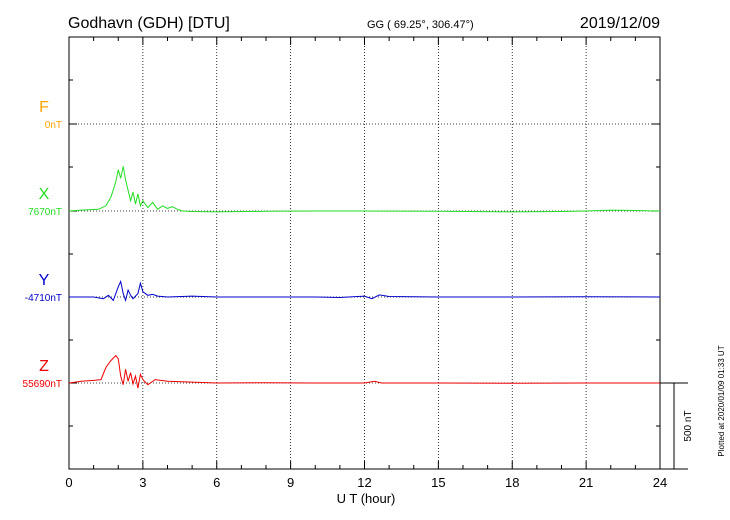  What do you see at coordinates (44, 194) in the screenshot?
I see `channel-x-name: X` at bounding box center [44, 194].